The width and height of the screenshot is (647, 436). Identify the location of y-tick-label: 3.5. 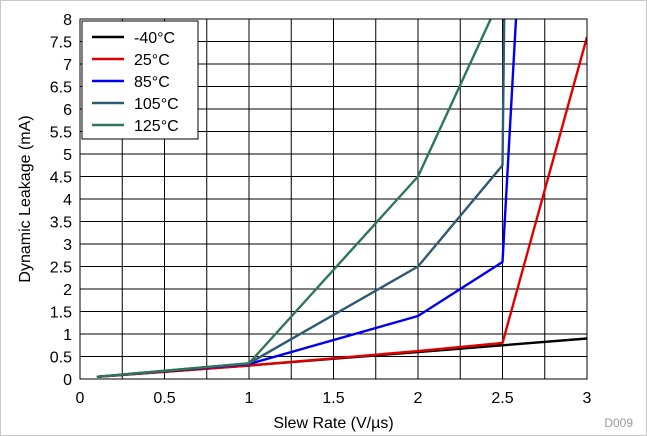
(61, 223).